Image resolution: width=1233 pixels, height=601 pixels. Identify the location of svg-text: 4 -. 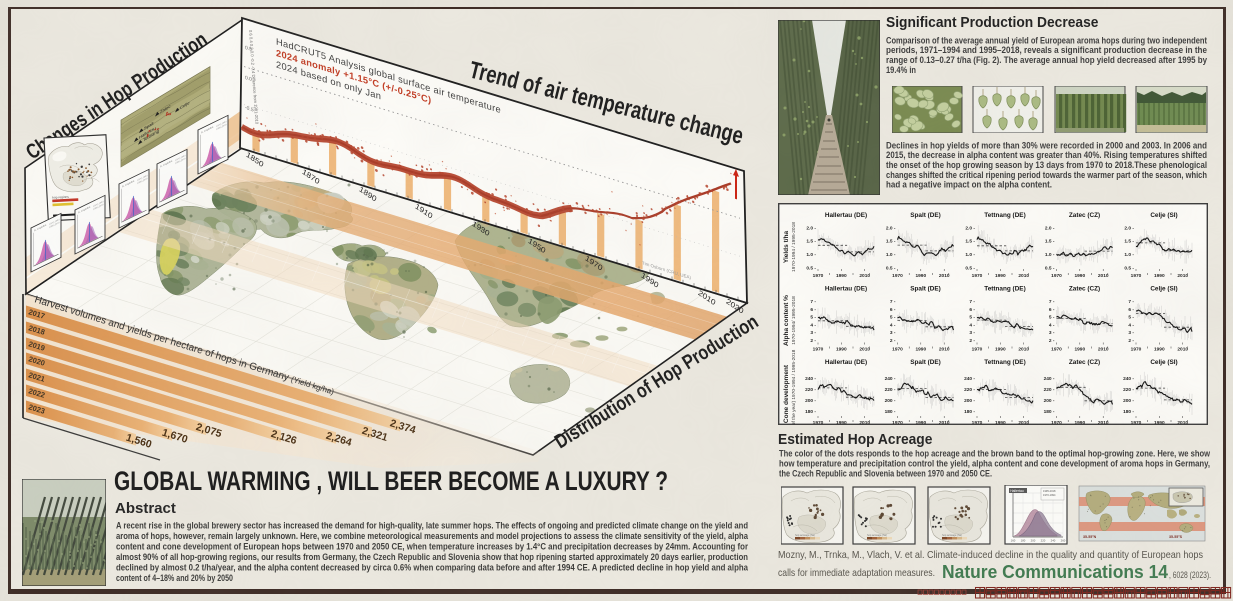
(893, 325).